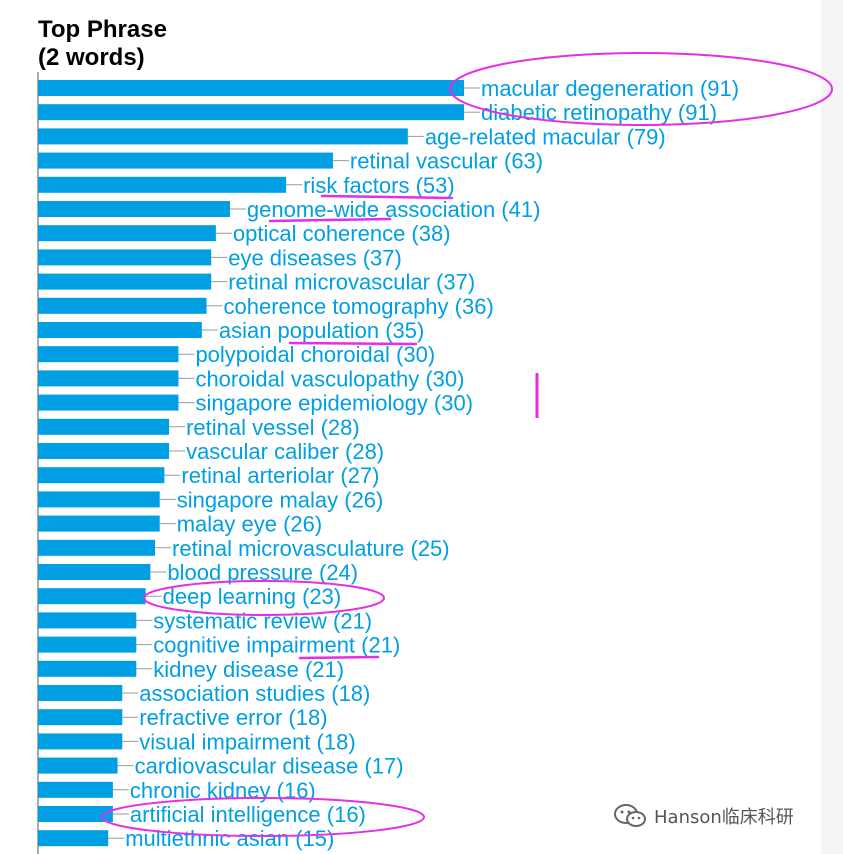 This screenshot has height=854, width=843. I want to click on bar-label: risk factors (53), so click(379, 185).